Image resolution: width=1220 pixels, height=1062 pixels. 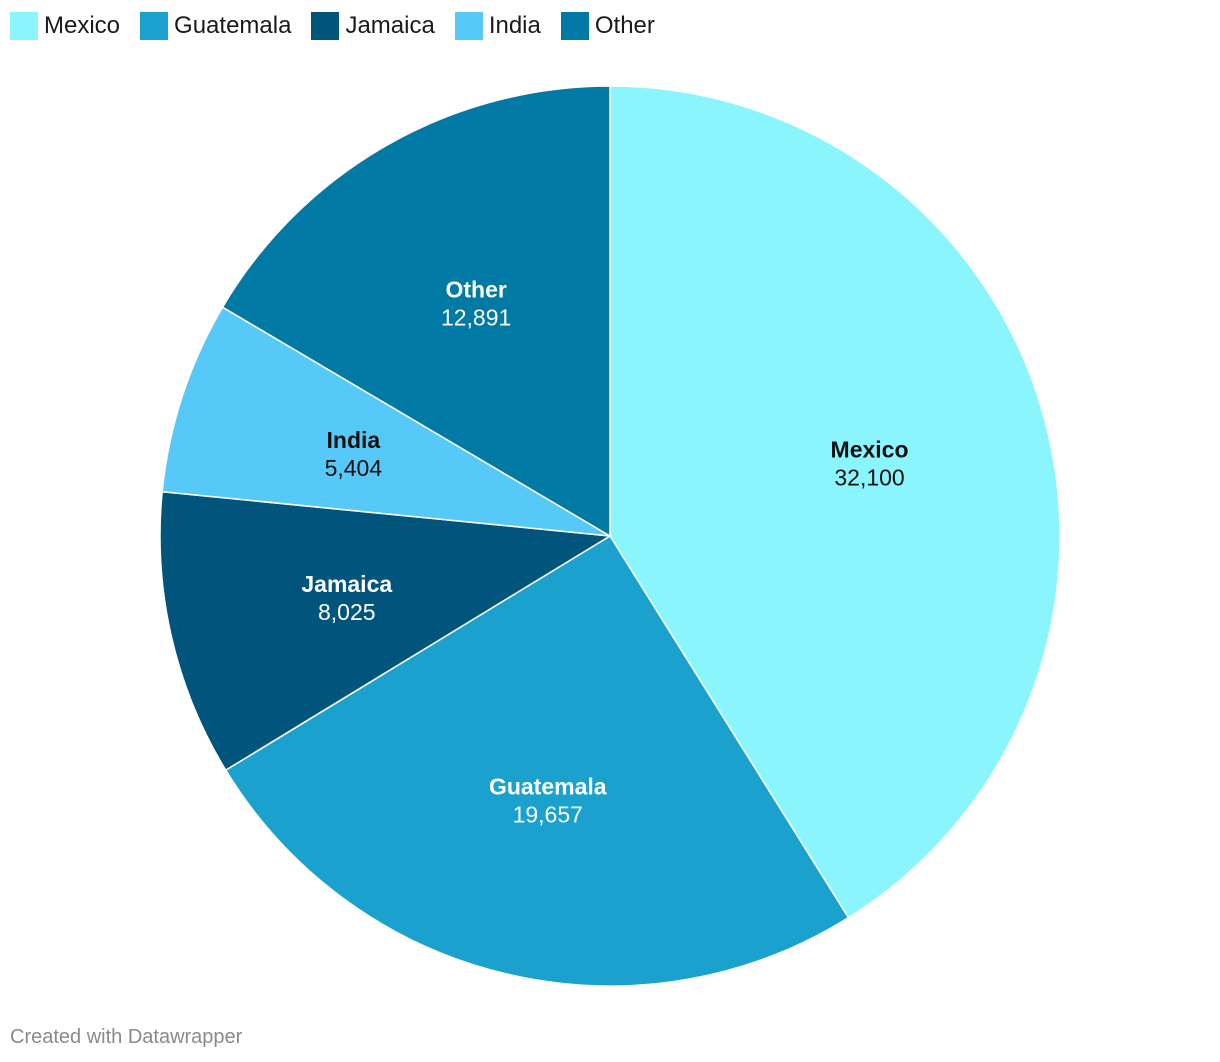 I want to click on legend-label-mexico: Mexico, so click(x=82, y=25).